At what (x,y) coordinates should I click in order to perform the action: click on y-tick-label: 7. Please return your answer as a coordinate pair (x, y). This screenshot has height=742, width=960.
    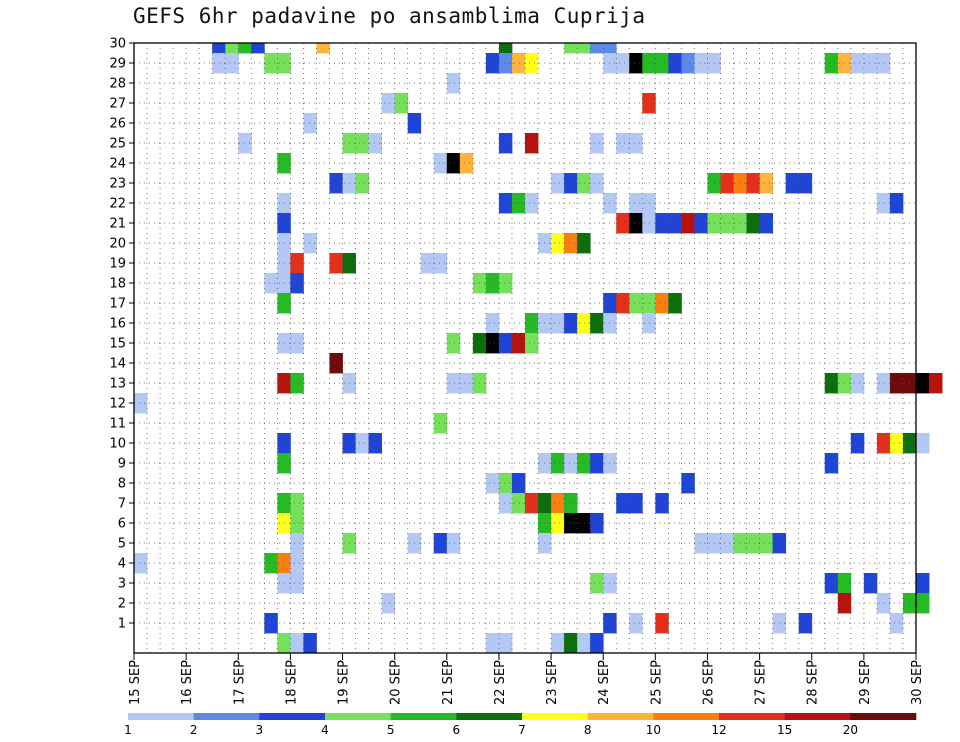
    Looking at the image, I should click on (122, 504).